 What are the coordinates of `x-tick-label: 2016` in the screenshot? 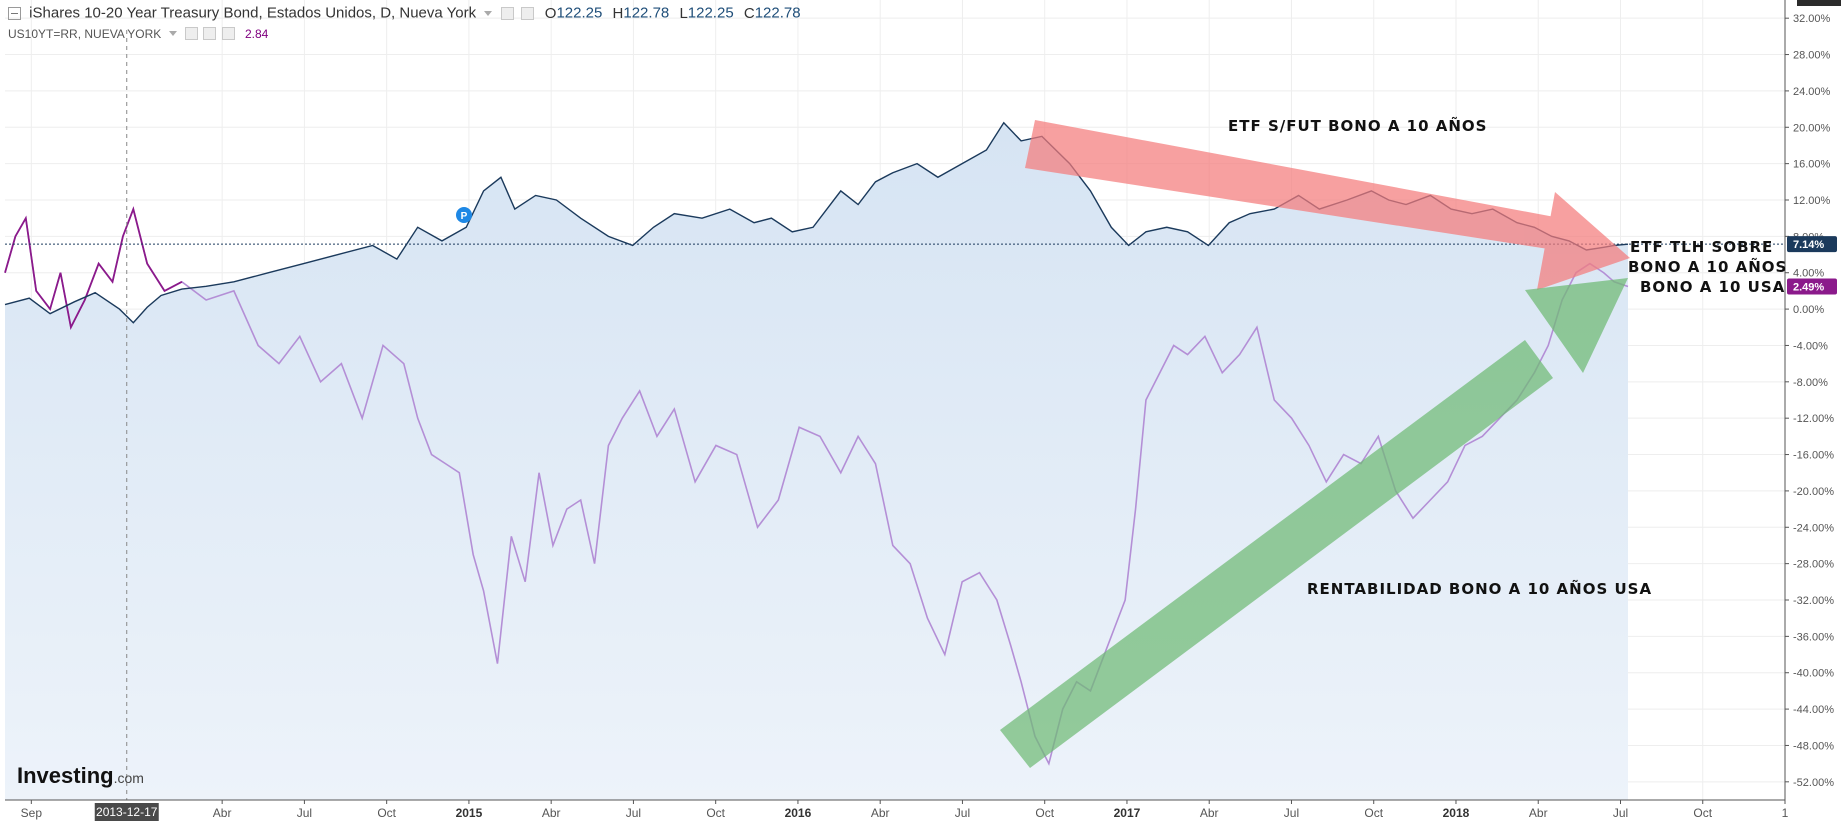 It's located at (798, 813).